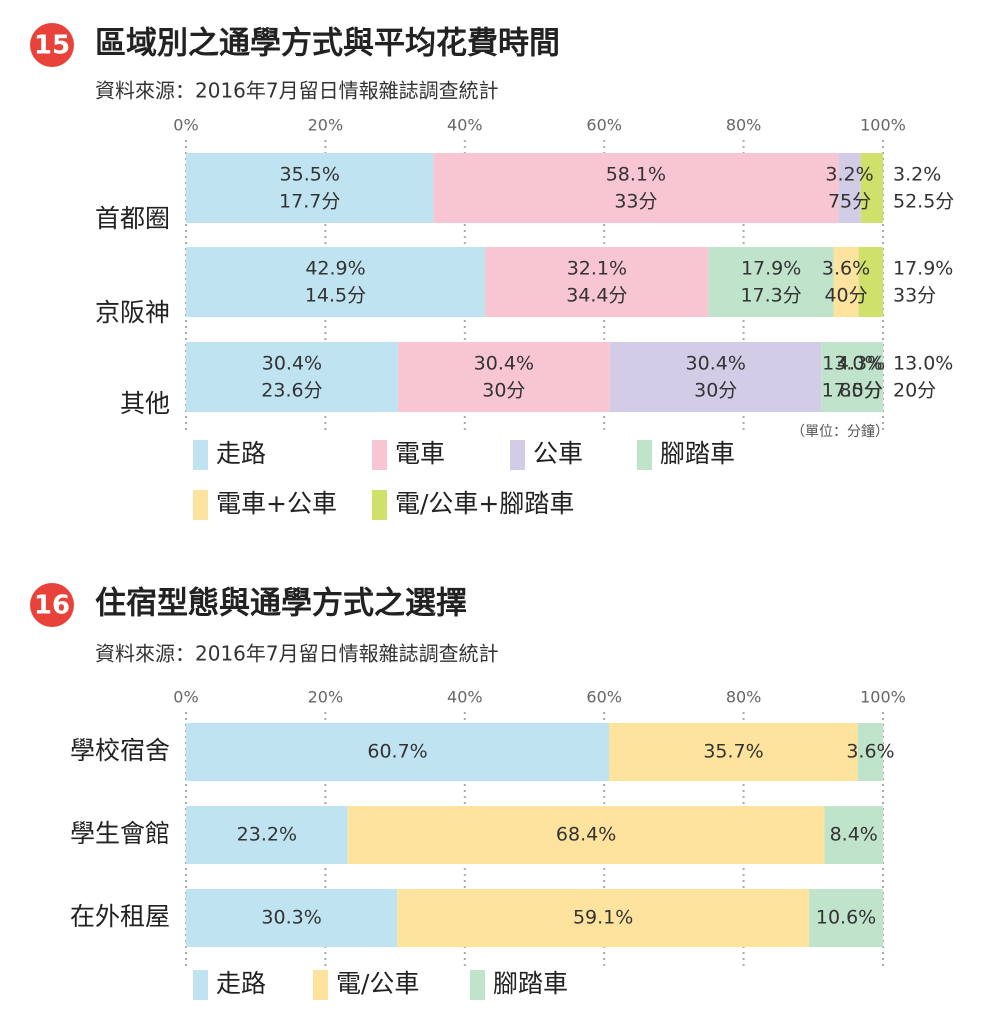 The height and width of the screenshot is (1012, 981). Describe the element at coordinates (849, 202) in the screenshot. I see `minute-label: 75分` at that location.